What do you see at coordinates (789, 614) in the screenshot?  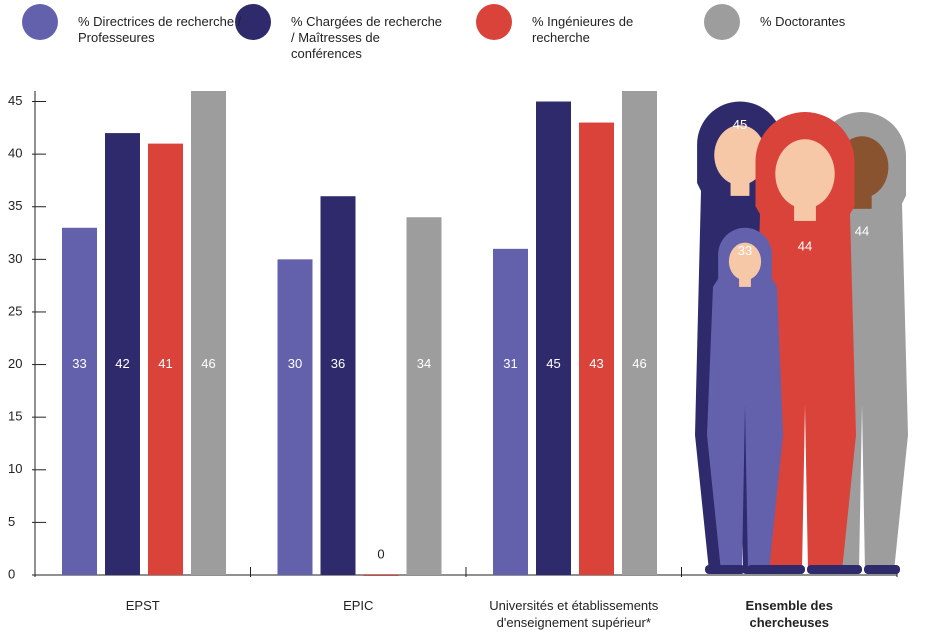 I see `x-tick-label: Ensemble des chercheuses` at bounding box center [789, 614].